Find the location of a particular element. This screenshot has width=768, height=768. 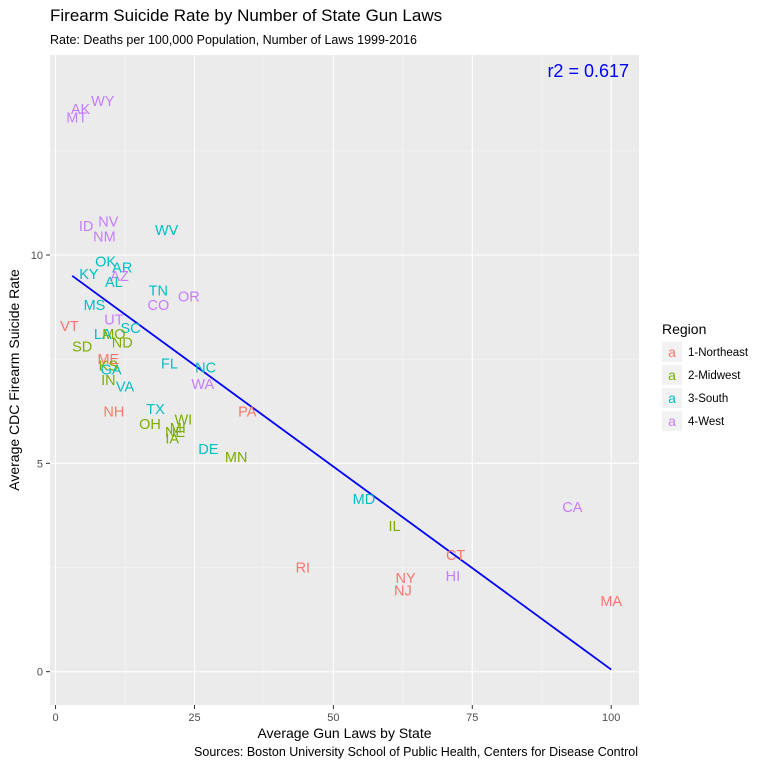

x-axis-ticks: 0 25 50 75 100 is located at coordinates (336, 714).